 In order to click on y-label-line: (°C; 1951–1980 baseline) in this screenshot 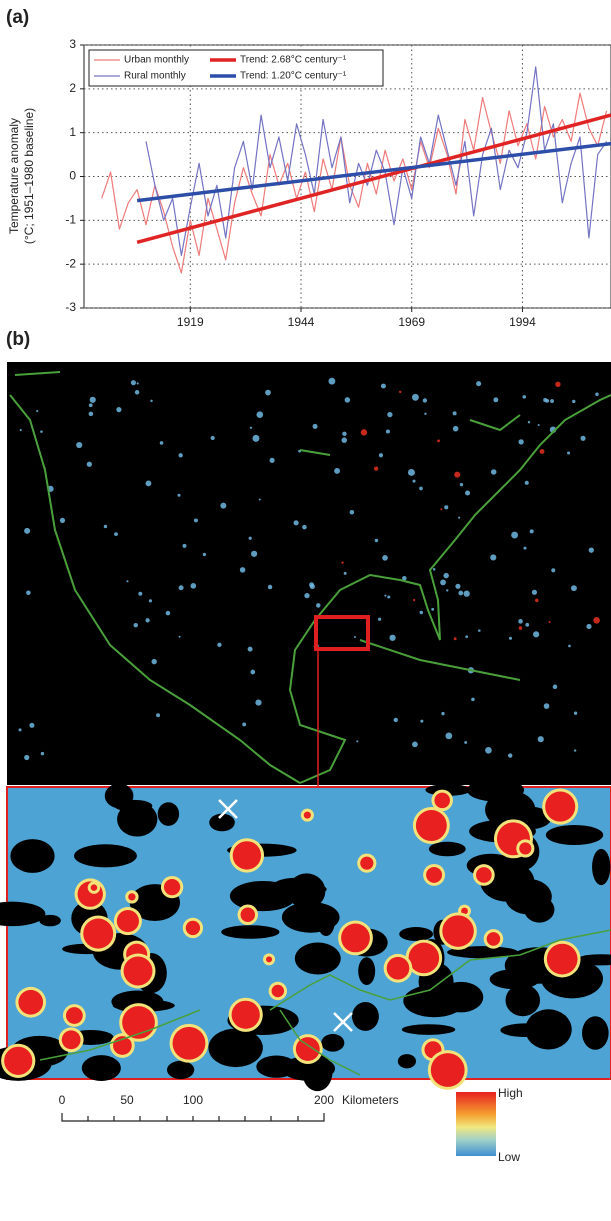, I will do `click(29, 176)`.